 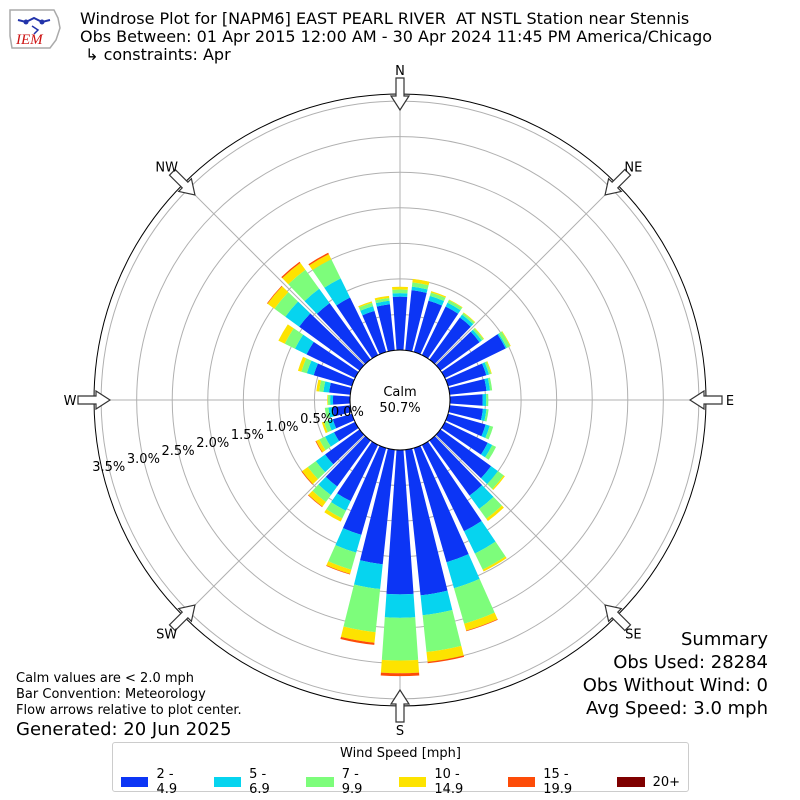 I want to click on legend-item: 7 - 9.9, so click(x=344, y=782).